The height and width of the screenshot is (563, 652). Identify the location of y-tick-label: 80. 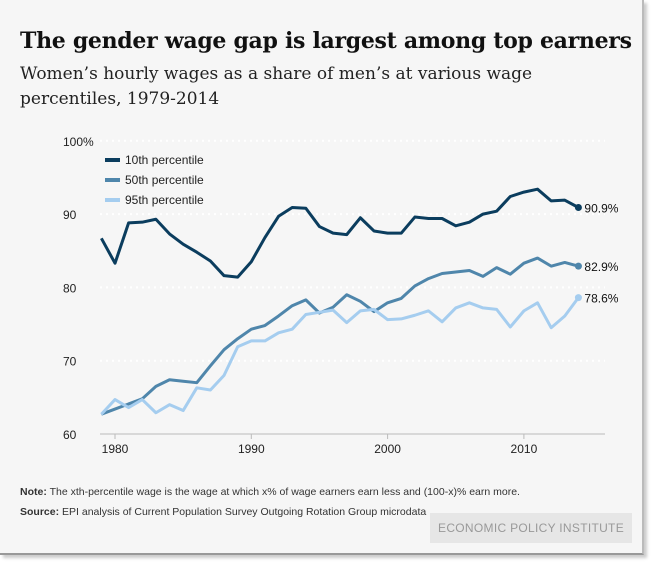
(70, 288).